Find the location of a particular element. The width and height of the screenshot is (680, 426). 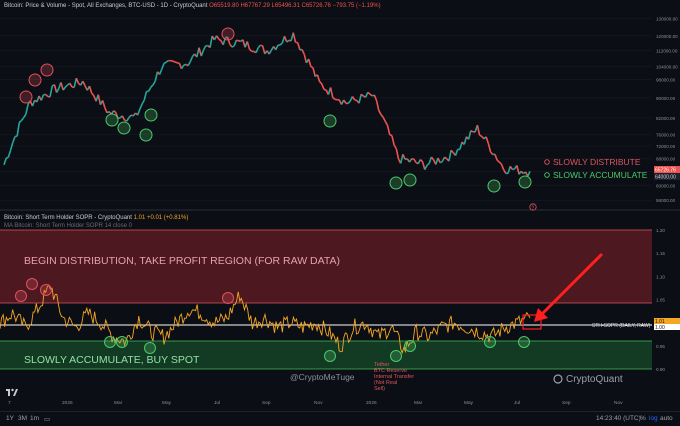

x-tick: Mar is located at coordinates (118, 403).